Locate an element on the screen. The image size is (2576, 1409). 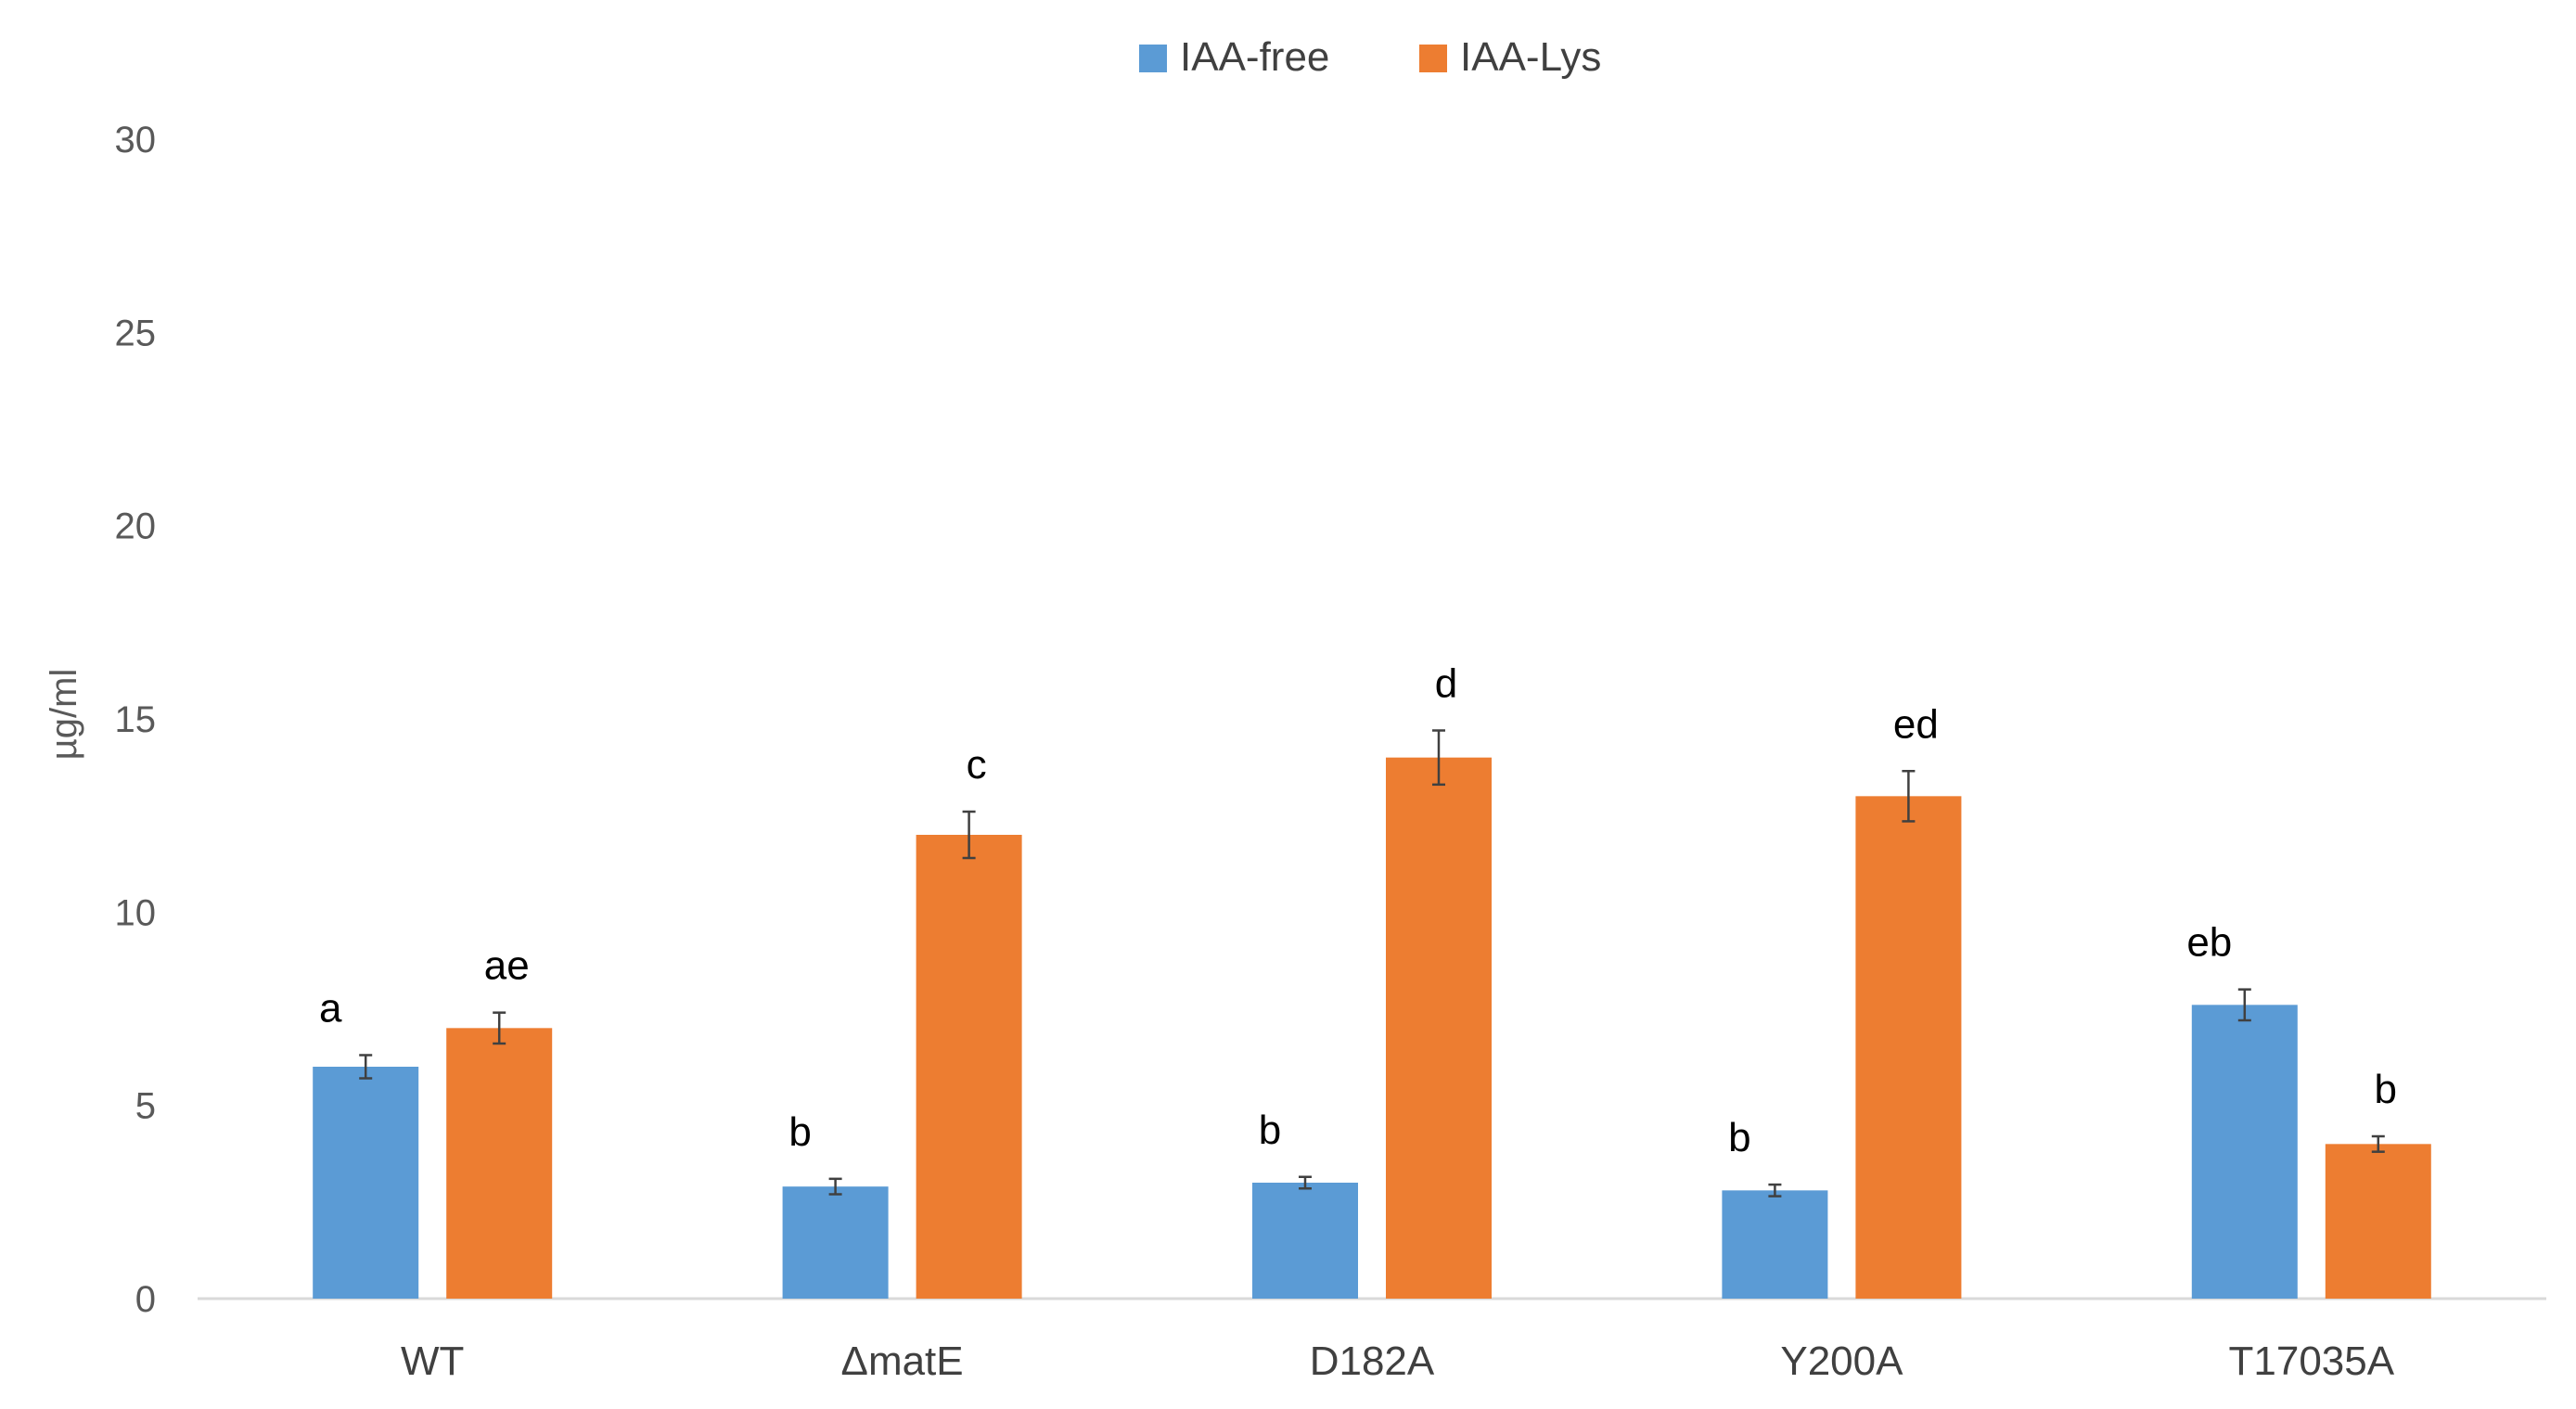
legend-item: IAA-free is located at coordinates (1234, 57).